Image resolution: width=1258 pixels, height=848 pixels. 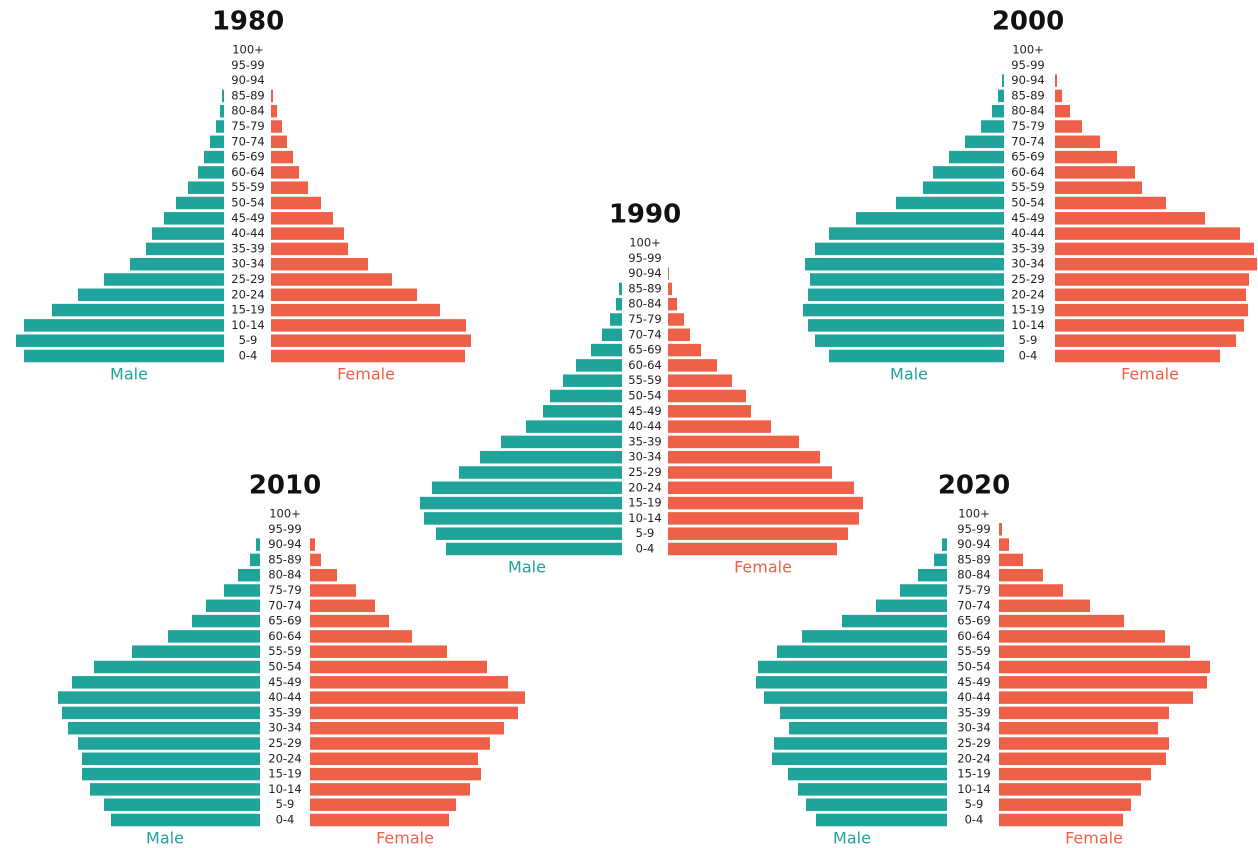 What do you see at coordinates (247, 203) in the screenshot?
I see `age-label: 50-54` at bounding box center [247, 203].